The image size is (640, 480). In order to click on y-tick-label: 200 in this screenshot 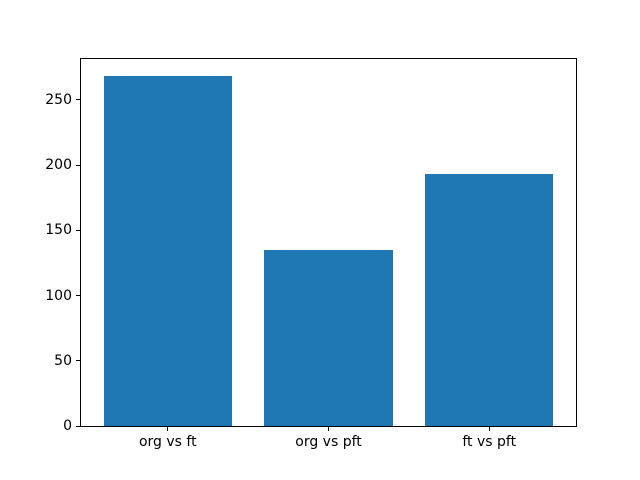, I will do `click(58, 165)`.